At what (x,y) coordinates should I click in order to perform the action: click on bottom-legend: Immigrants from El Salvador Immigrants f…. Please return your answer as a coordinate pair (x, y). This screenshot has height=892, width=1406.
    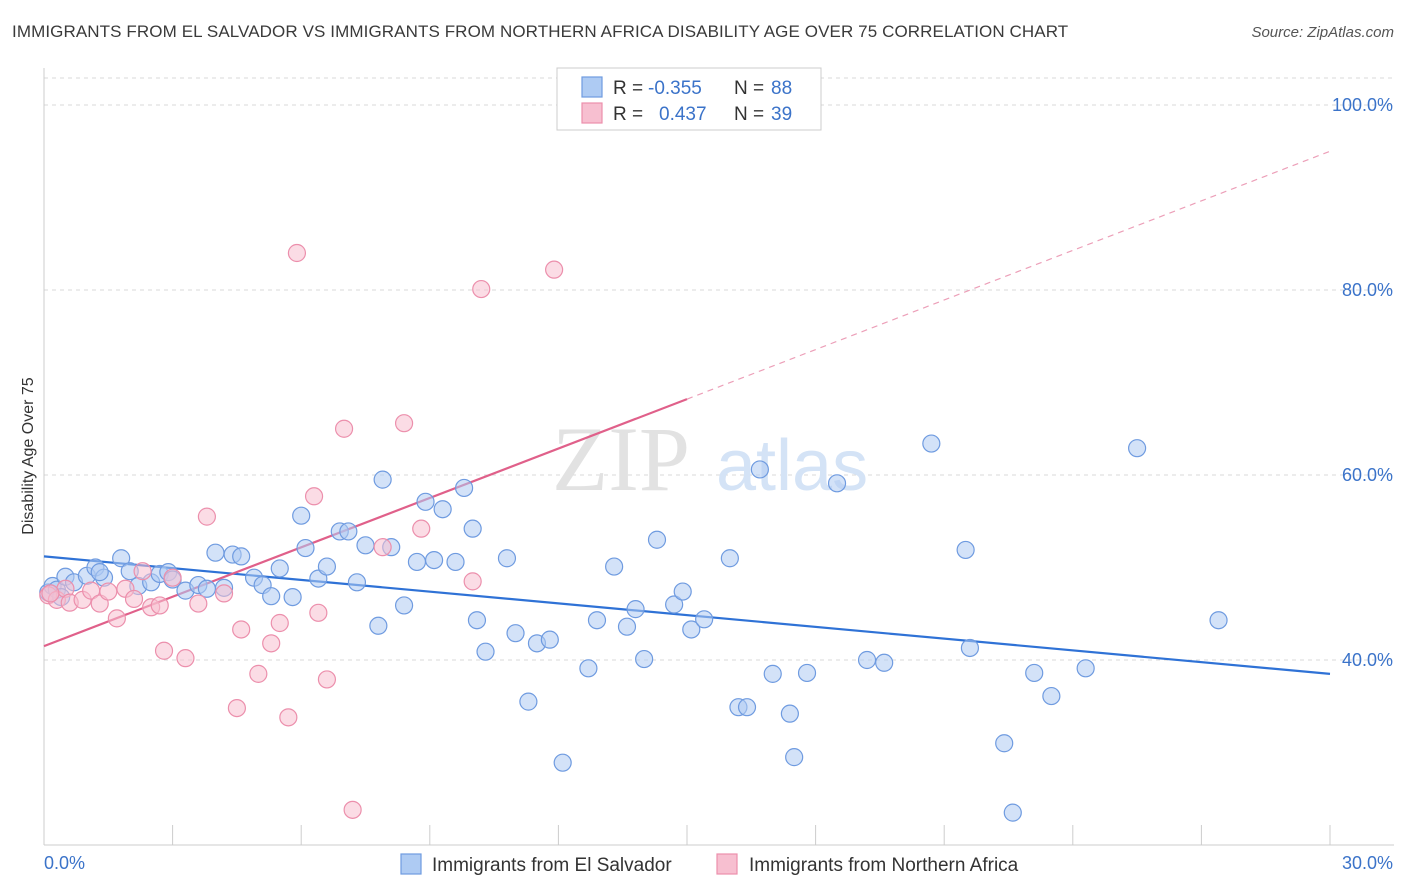
    Looking at the image, I should click on (709, 864).